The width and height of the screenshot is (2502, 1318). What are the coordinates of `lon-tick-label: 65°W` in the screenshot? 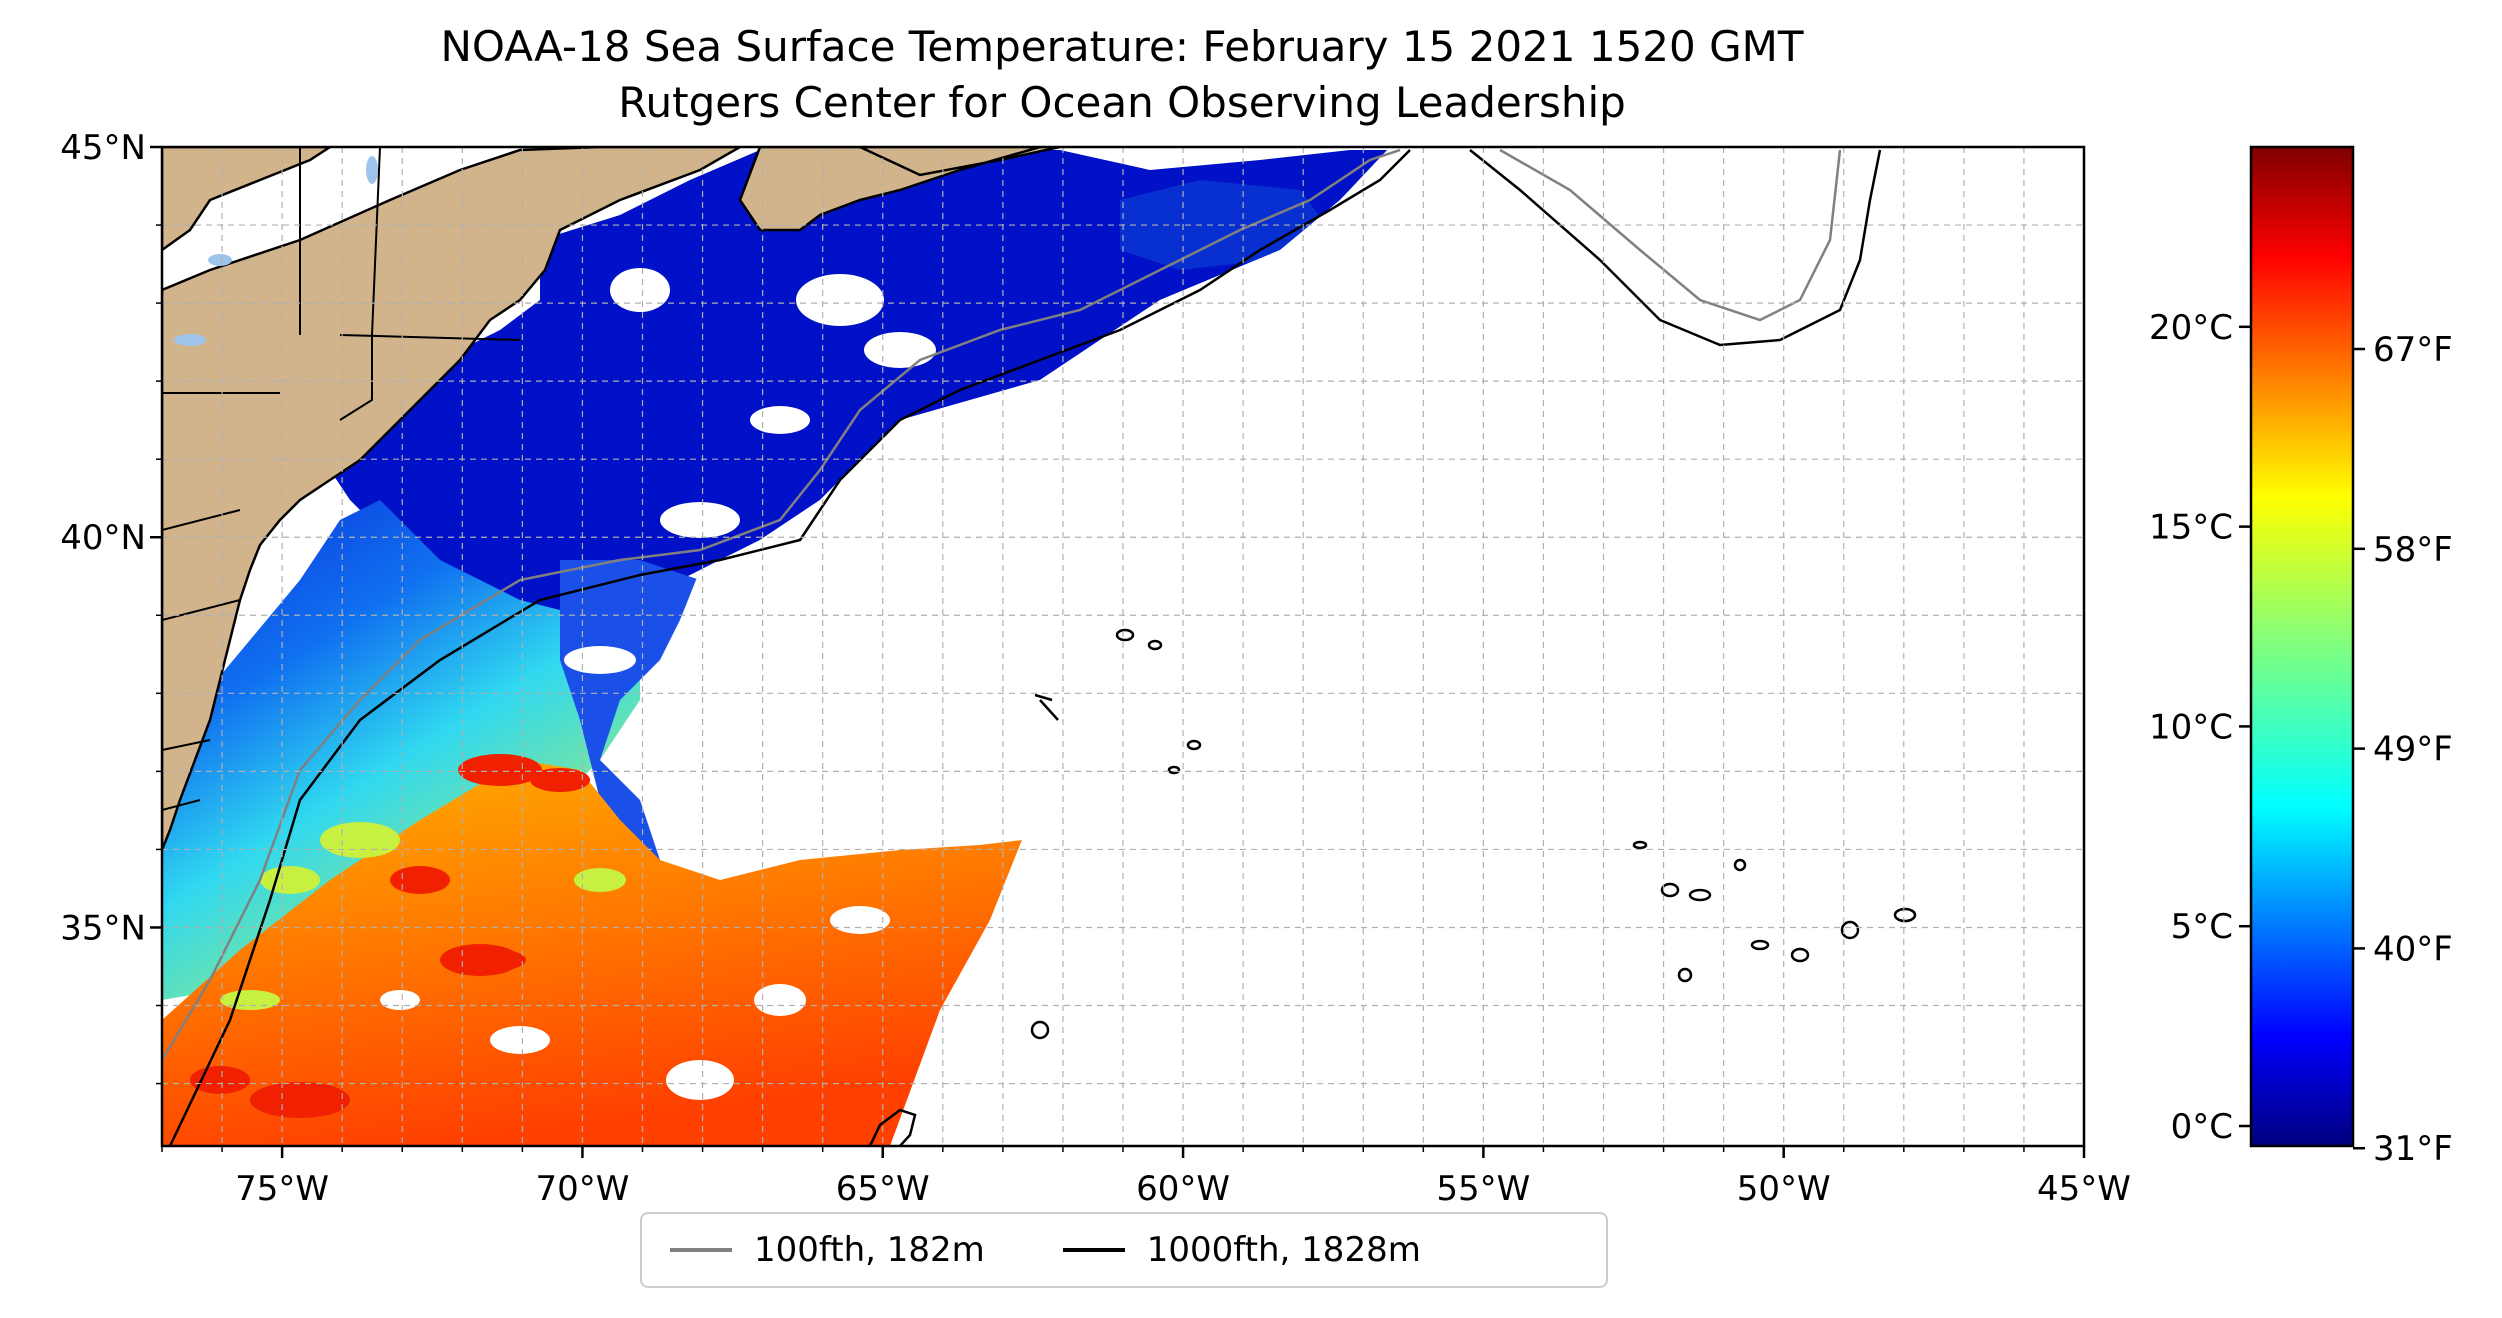 It's located at (883, 1189).